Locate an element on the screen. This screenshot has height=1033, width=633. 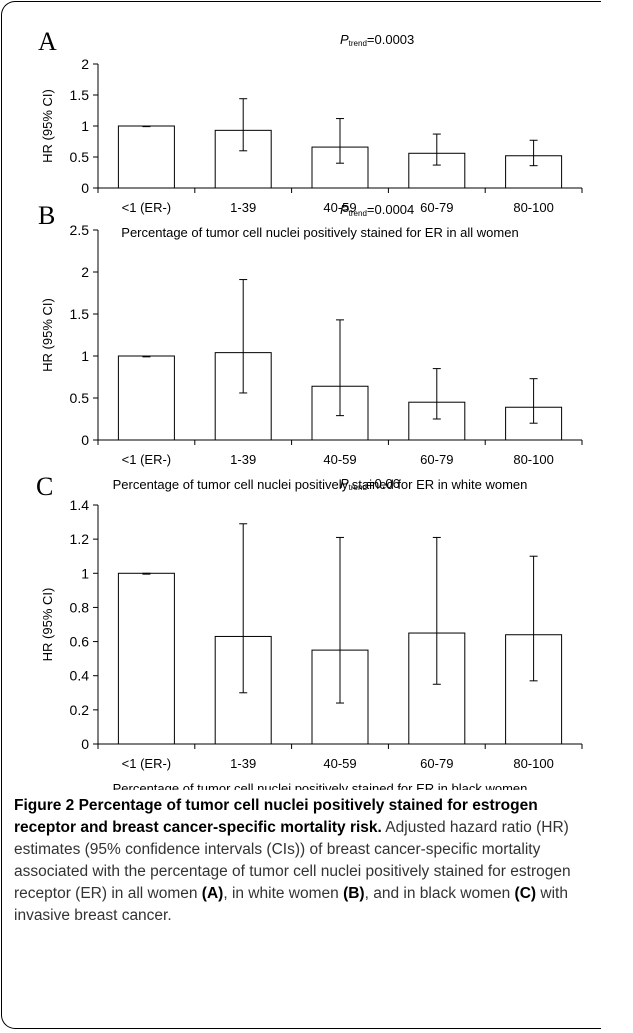
y-tick-label: 1.2 is located at coordinates (80, 539).